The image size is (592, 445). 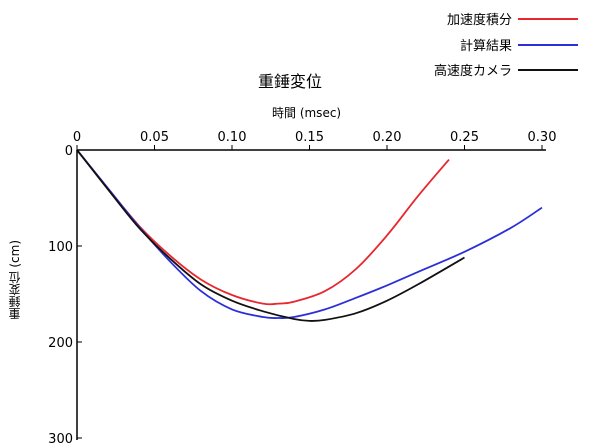 I want to click on x-tick-label: 0.10, so click(x=232, y=137).